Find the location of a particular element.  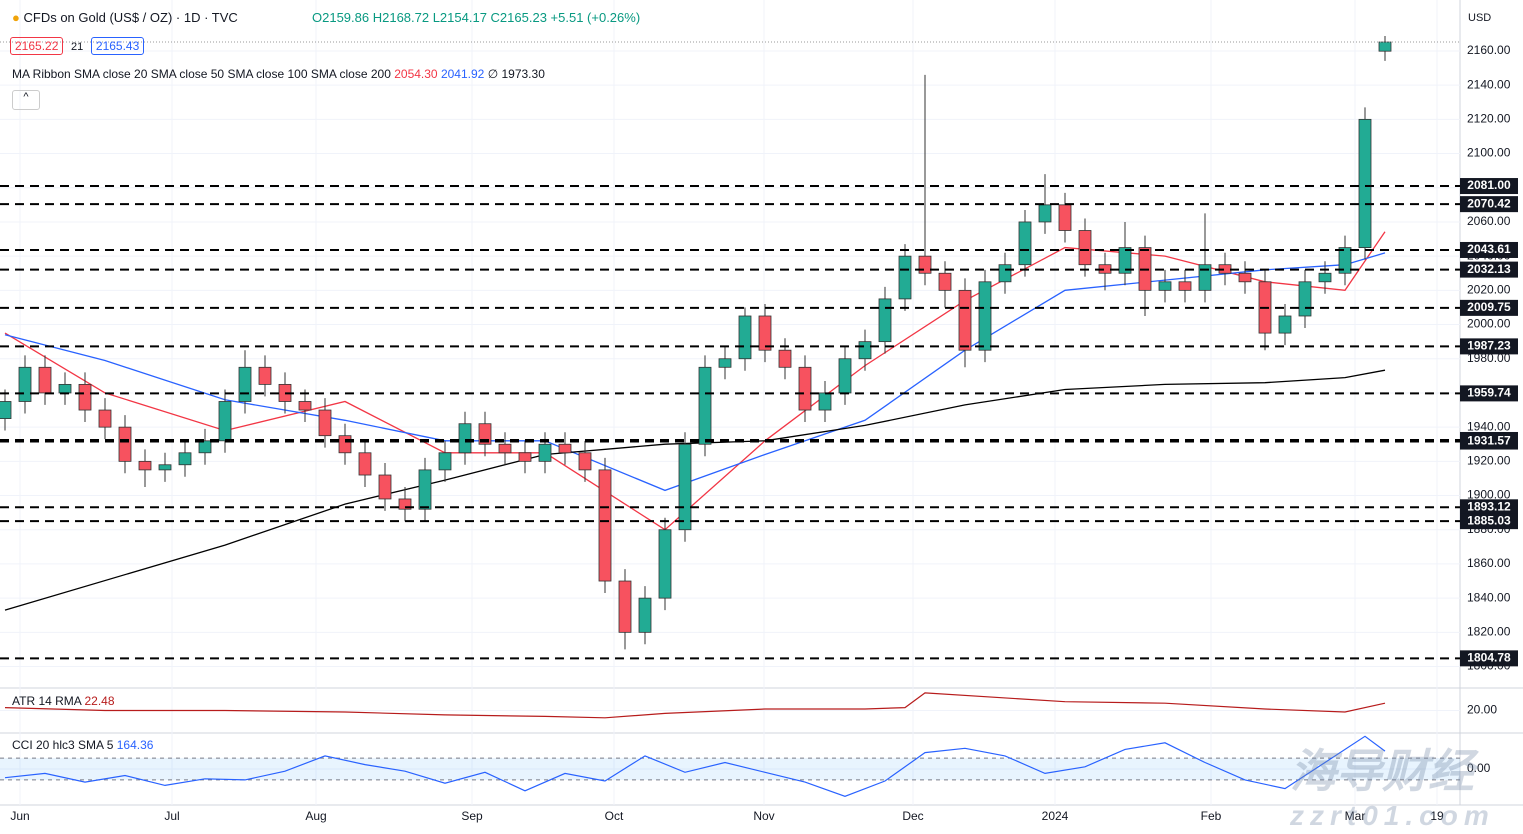

currency: USD is located at coordinates (1480, 18).